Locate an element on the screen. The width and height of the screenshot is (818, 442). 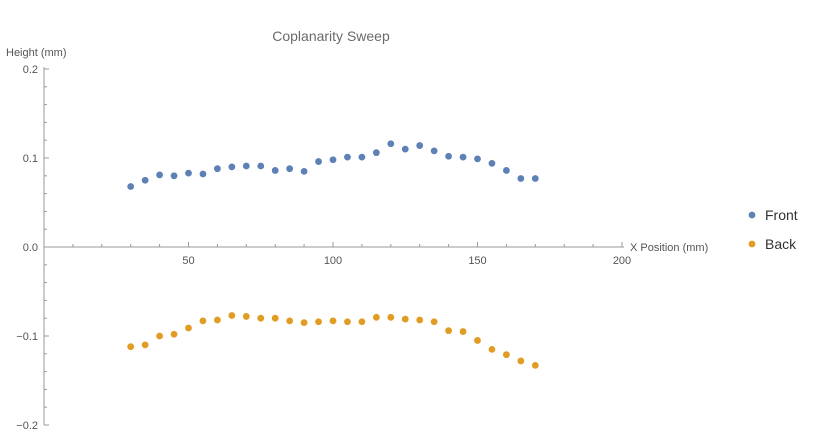
legend-marker-front is located at coordinates (752, 215).